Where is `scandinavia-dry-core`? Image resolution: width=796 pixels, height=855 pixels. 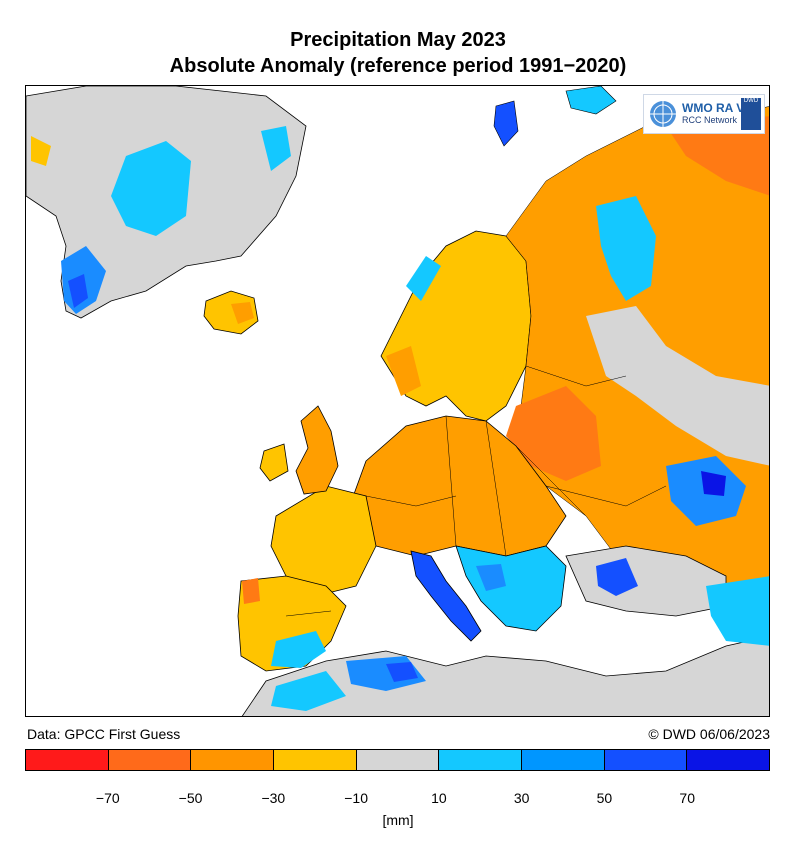 scandinavia-dry-core is located at coordinates (403, 371).